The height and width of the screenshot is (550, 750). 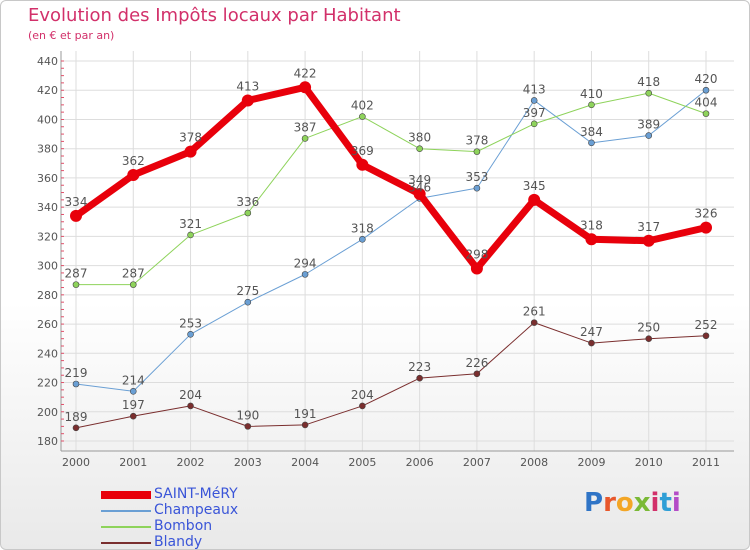 What do you see at coordinates (419, 138) in the screenshot?
I see `data-label: 380` at bounding box center [419, 138].